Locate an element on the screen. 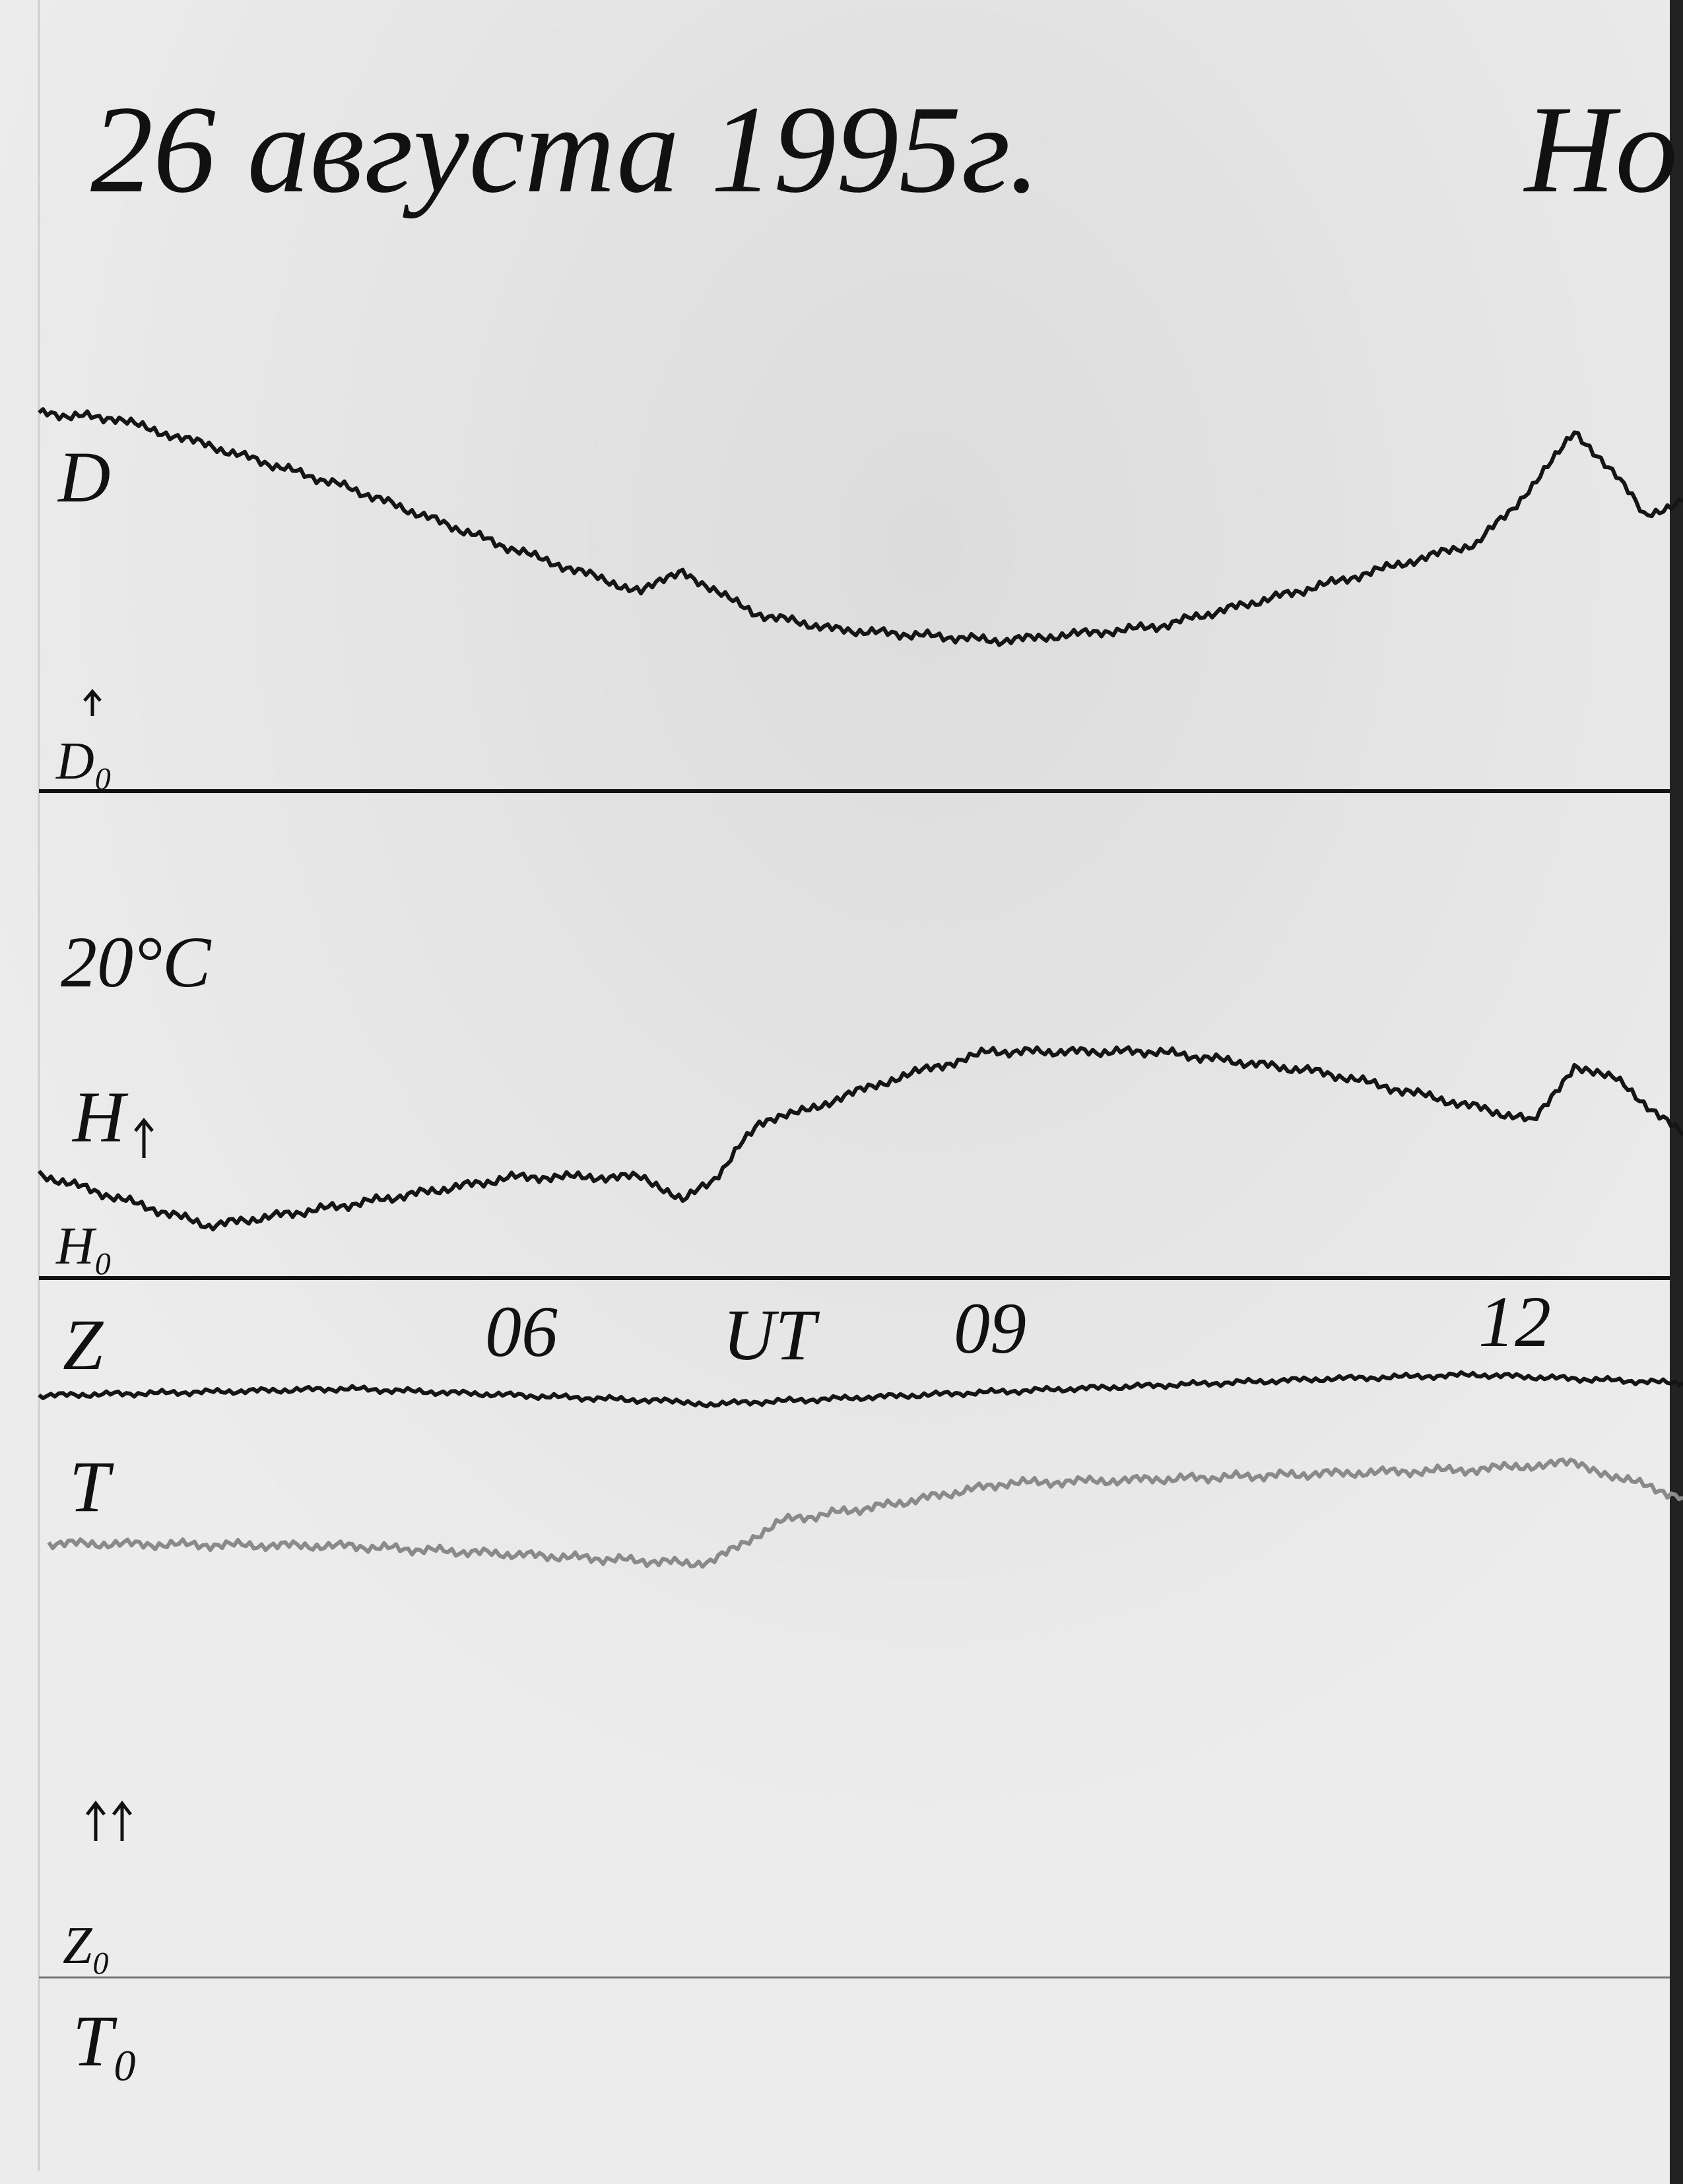 The width and height of the screenshot is (1683, 2184). time-tick: 09 is located at coordinates (990, 1328).